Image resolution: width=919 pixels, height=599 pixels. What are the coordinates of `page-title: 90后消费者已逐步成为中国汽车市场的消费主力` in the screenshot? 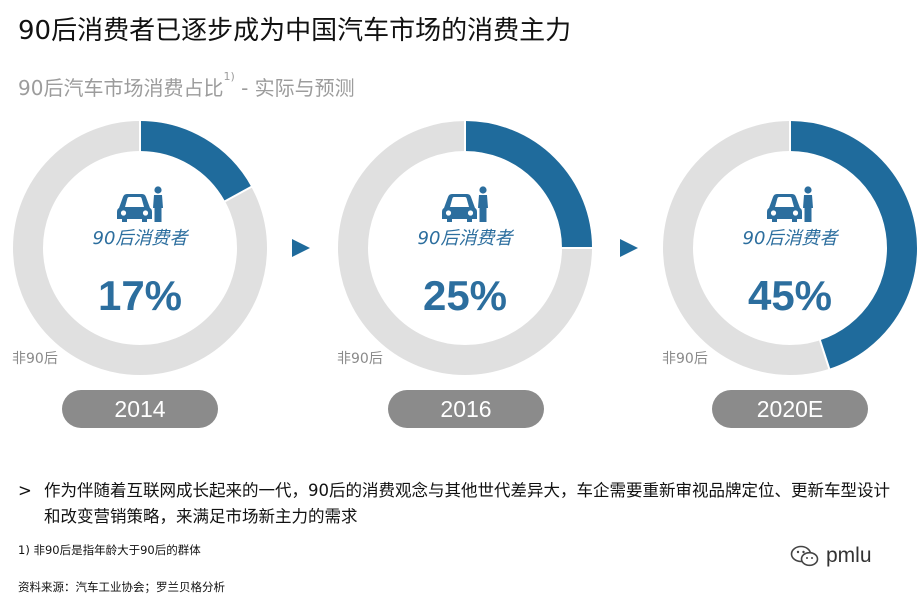 It's located at (295, 31).